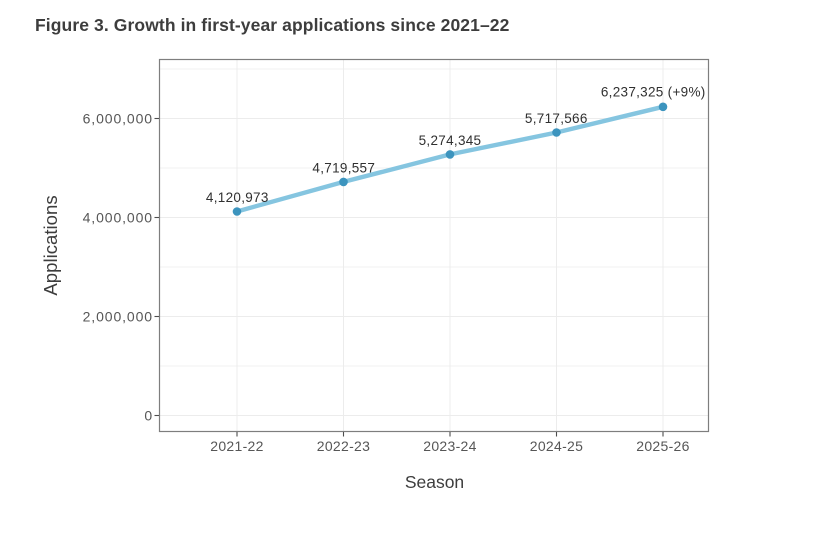  I want to click on svg-text: 5,717,566, so click(556, 118).